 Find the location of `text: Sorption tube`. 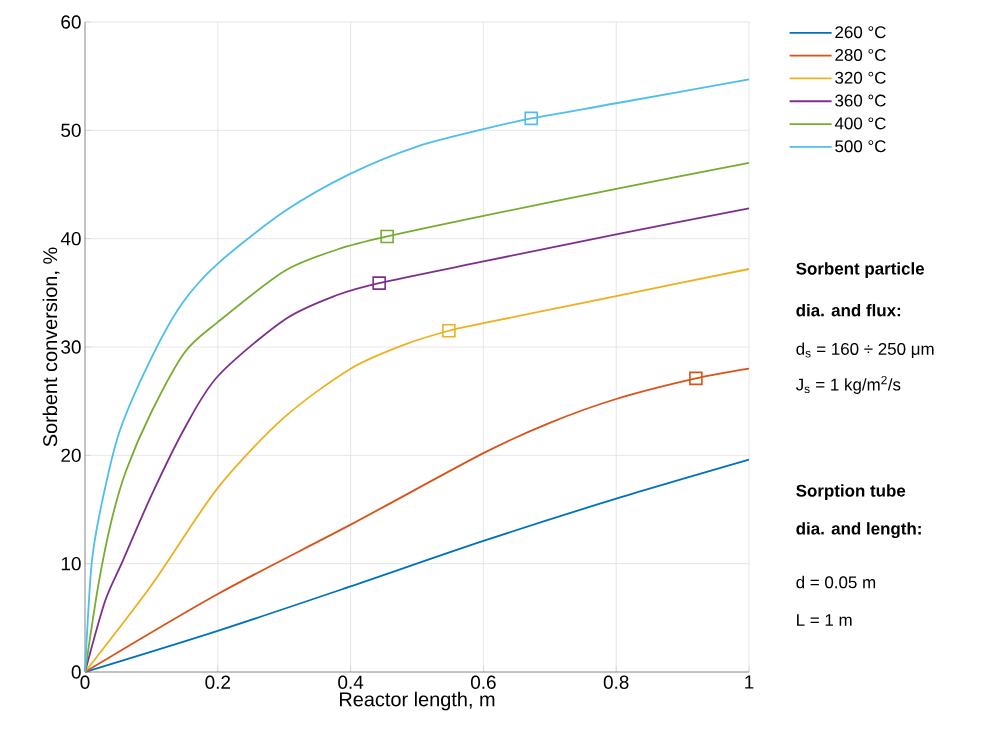

text: Sorption tube is located at coordinates (851, 492).